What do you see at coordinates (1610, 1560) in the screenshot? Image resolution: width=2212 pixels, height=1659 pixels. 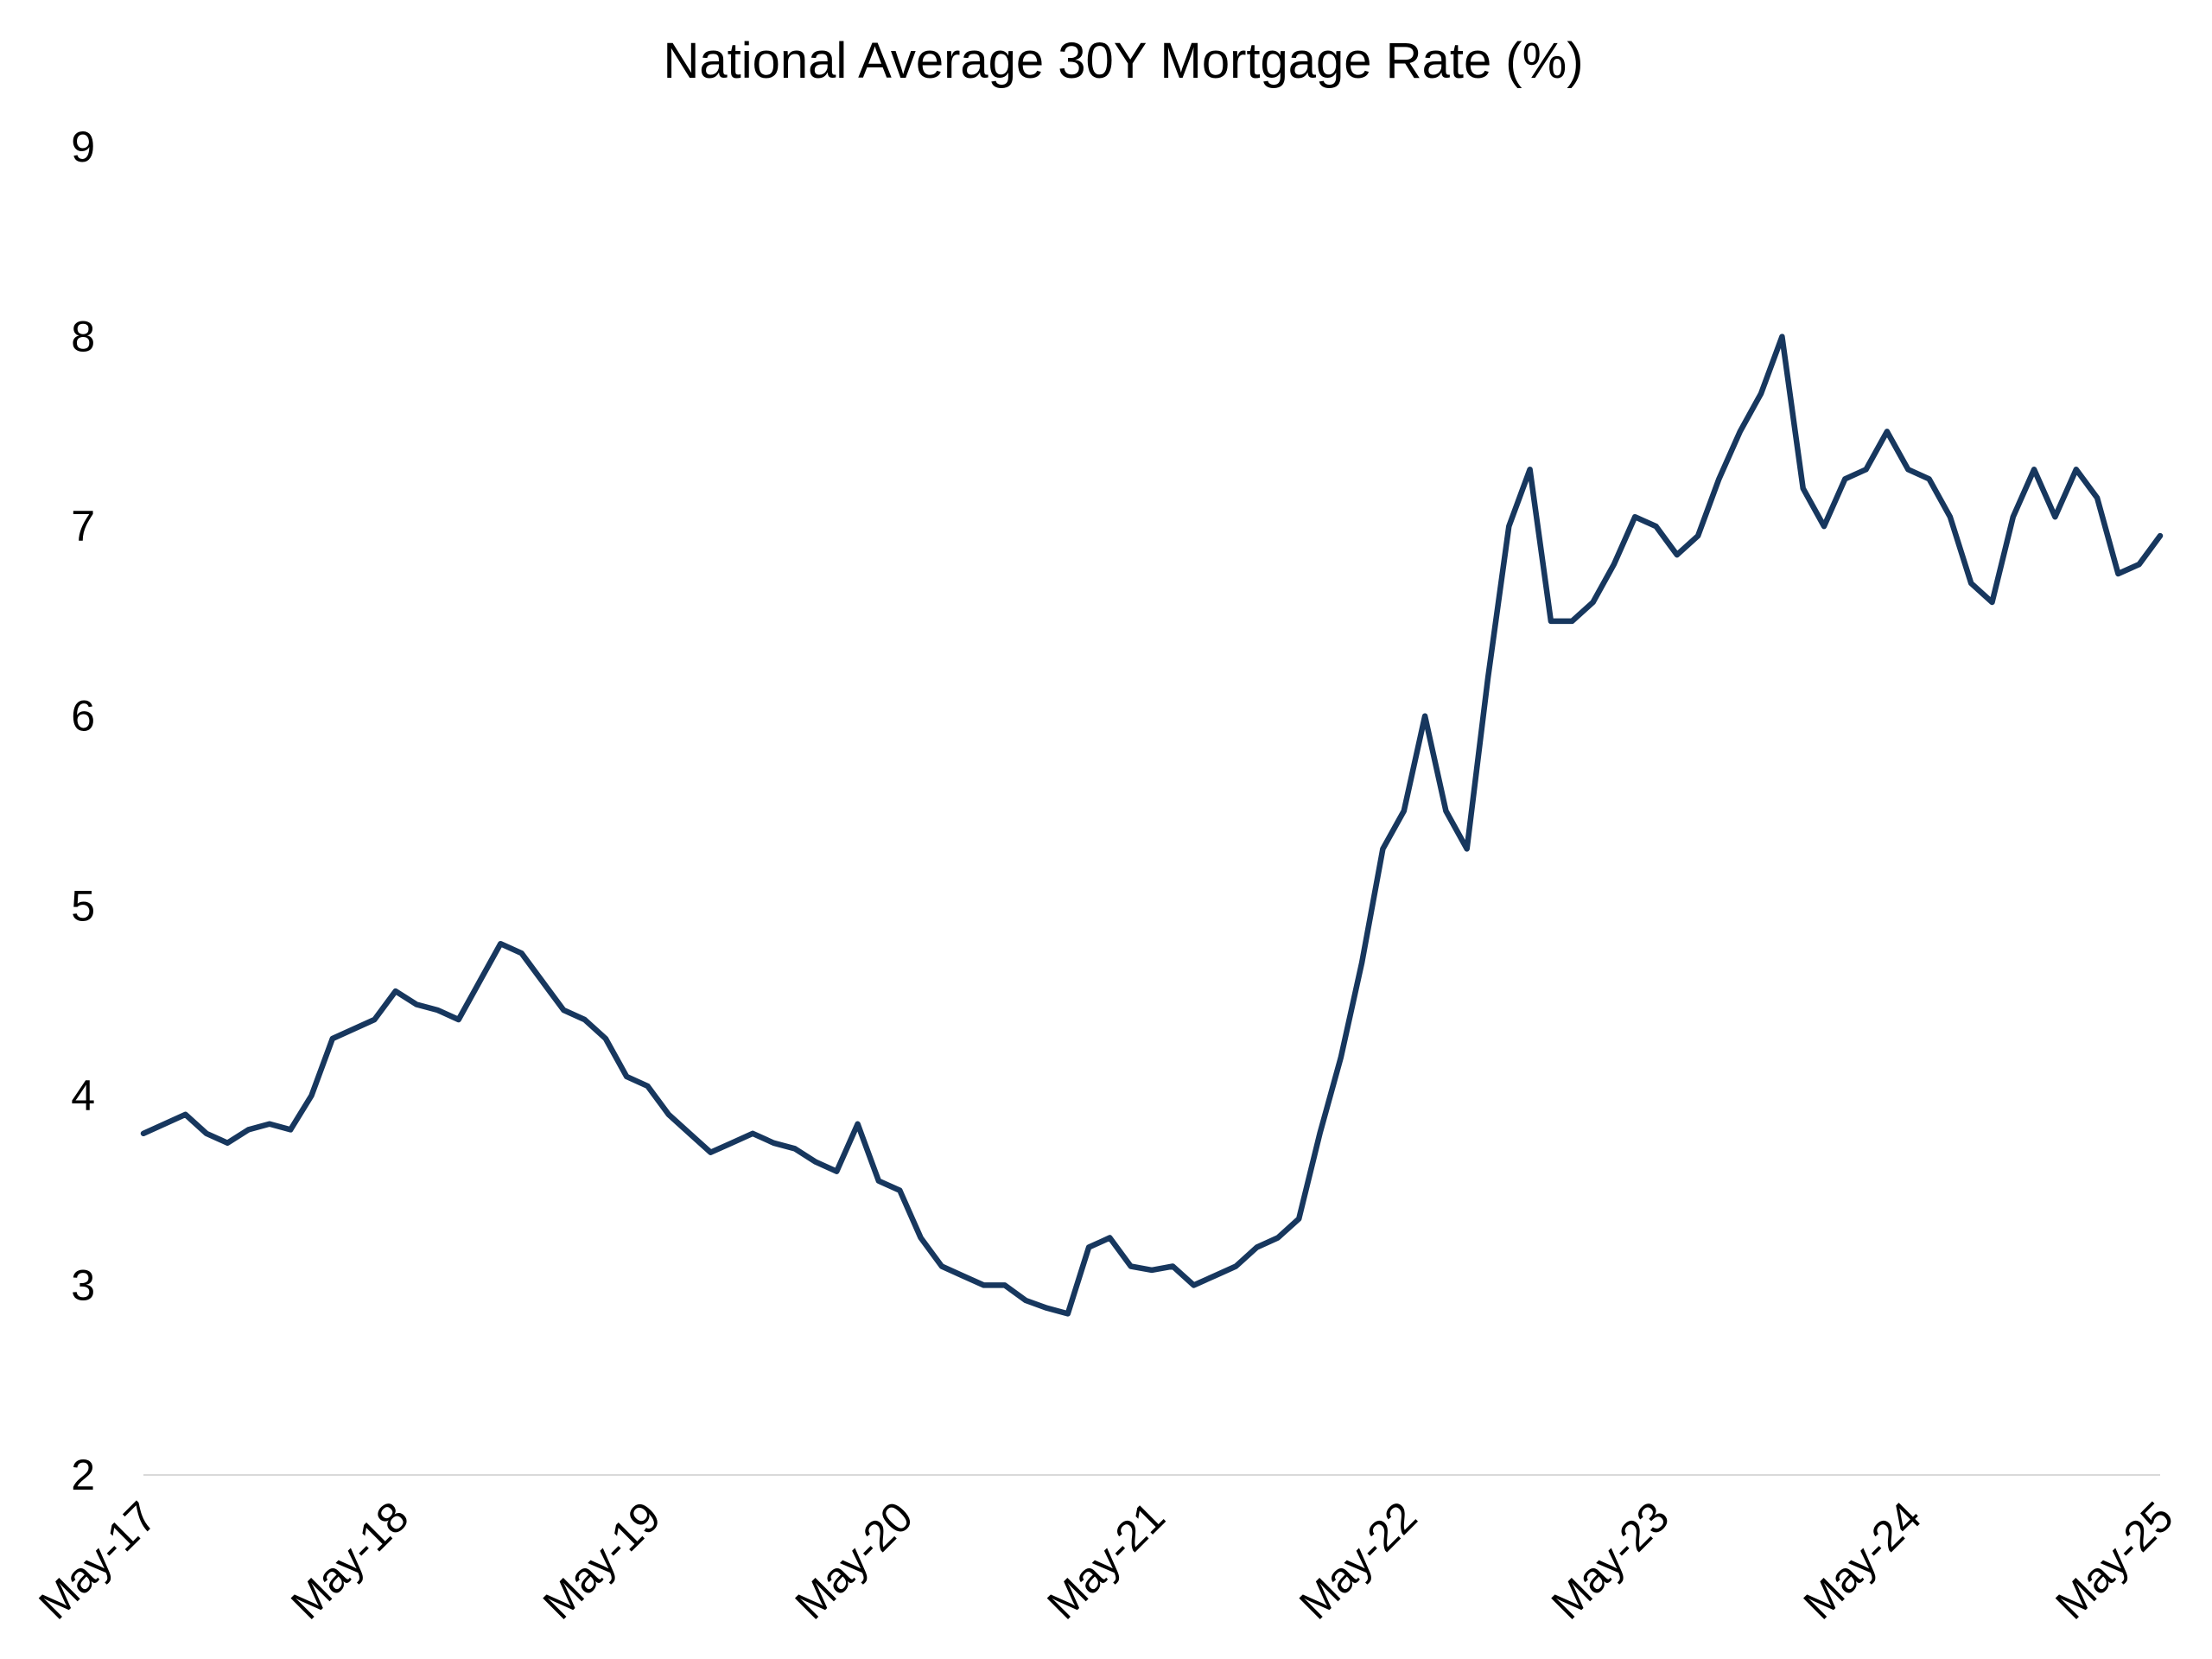 I see `x-tick-label: May-23` at bounding box center [1610, 1560].